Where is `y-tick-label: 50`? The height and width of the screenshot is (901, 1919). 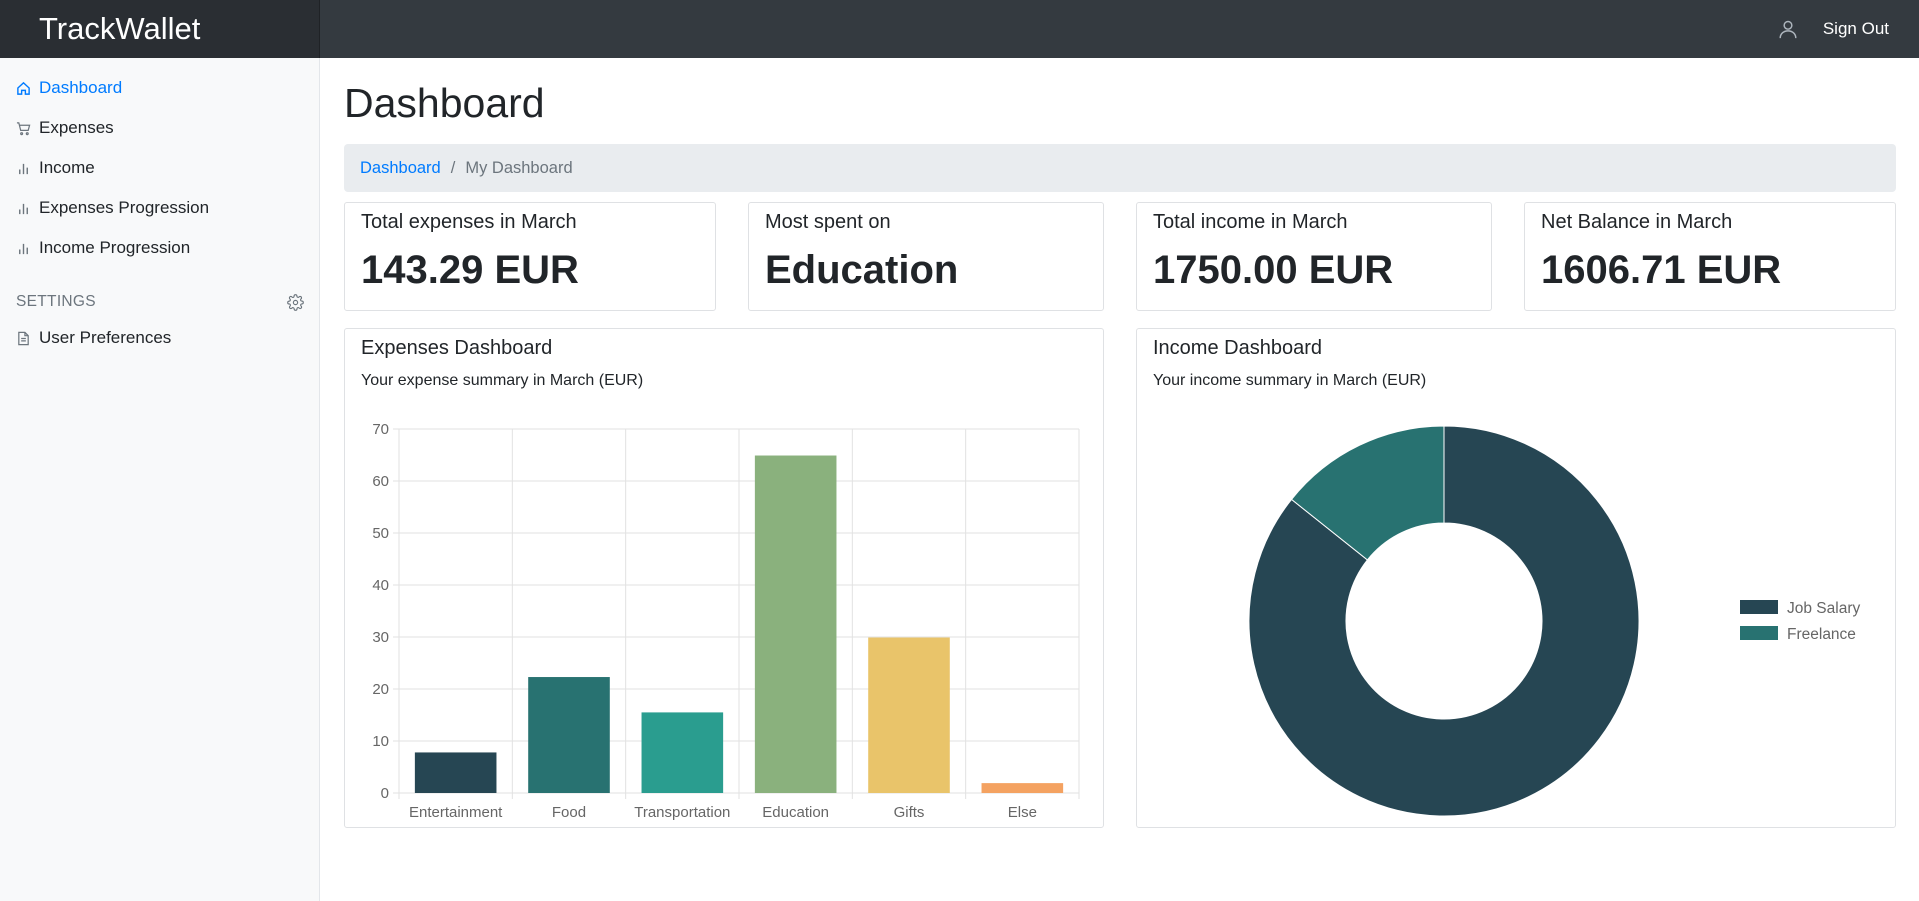 y-tick-label: 50 is located at coordinates (380, 533).